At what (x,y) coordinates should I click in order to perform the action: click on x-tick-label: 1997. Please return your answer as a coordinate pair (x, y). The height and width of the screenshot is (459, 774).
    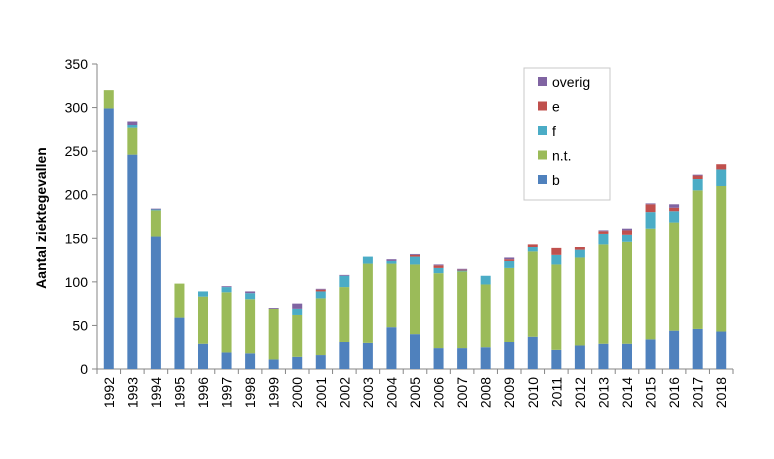
    Looking at the image, I should click on (227, 392).